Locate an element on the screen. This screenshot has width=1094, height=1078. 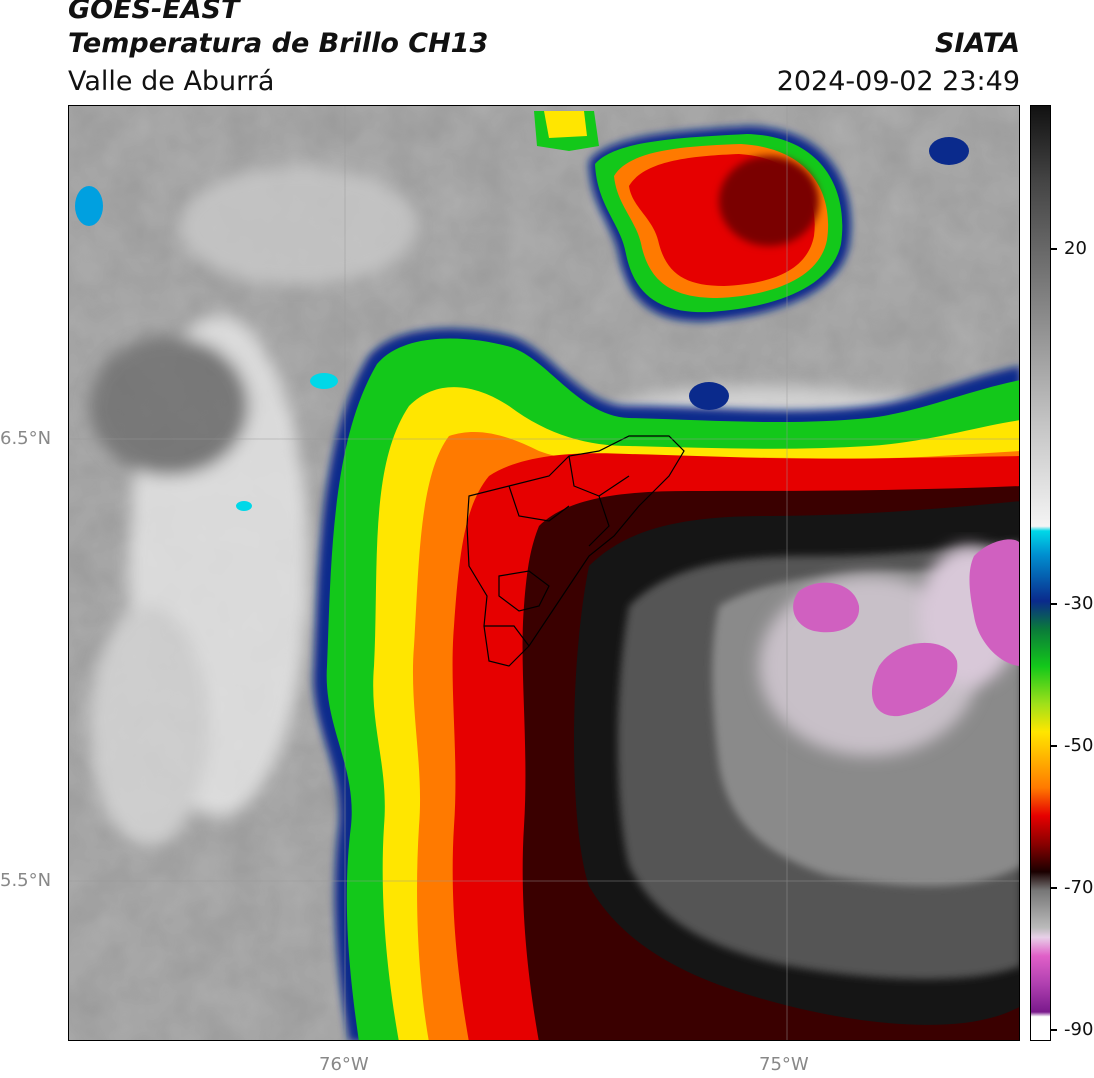
colorbar-label-minus-50: -50 is located at coordinates (1079, 745).